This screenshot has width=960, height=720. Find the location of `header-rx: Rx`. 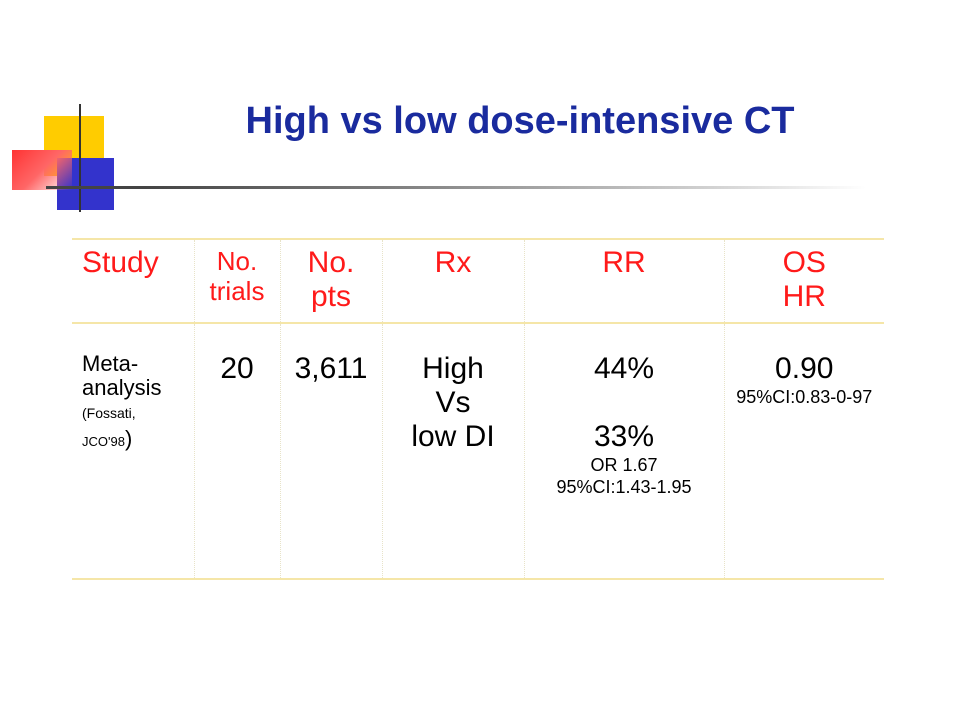

header-rx: Rx is located at coordinates (453, 281).